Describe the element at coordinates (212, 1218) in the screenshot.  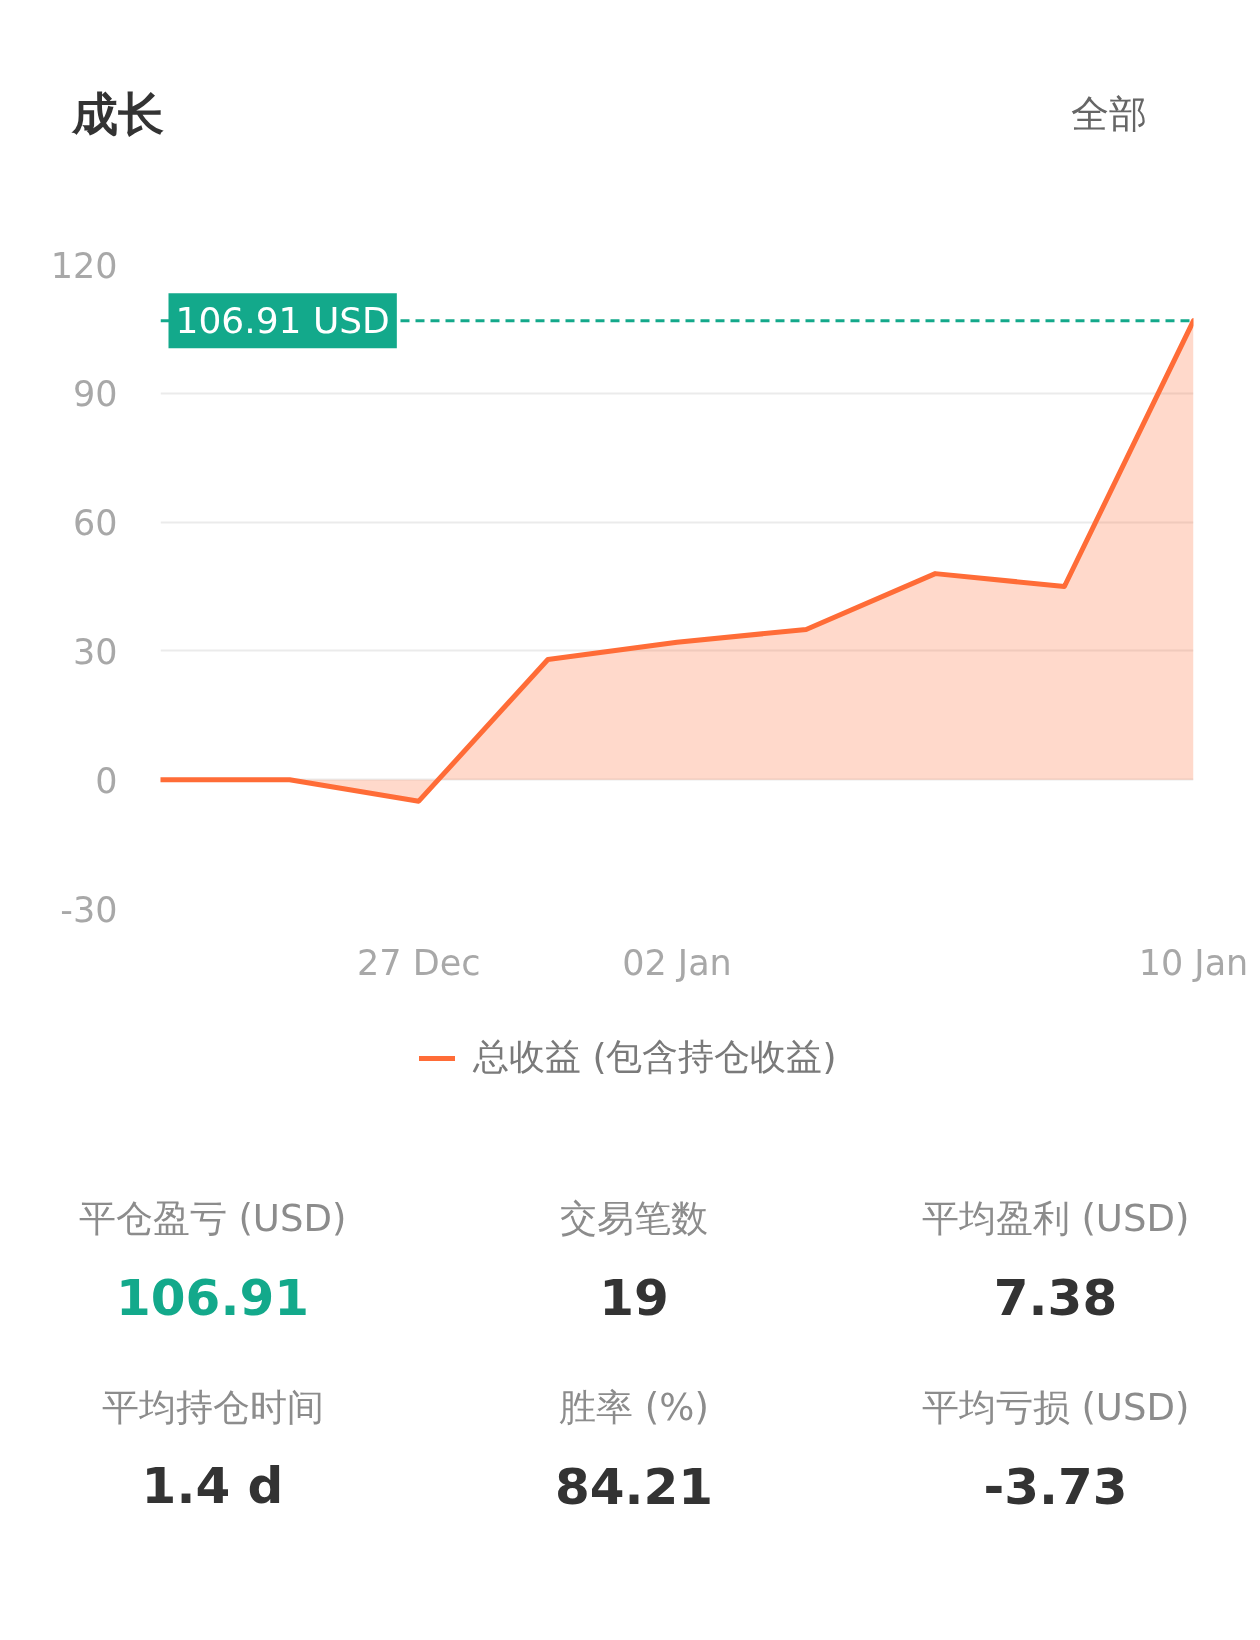
I see `category-label: 平仓盈亏 (USD)` at that location.